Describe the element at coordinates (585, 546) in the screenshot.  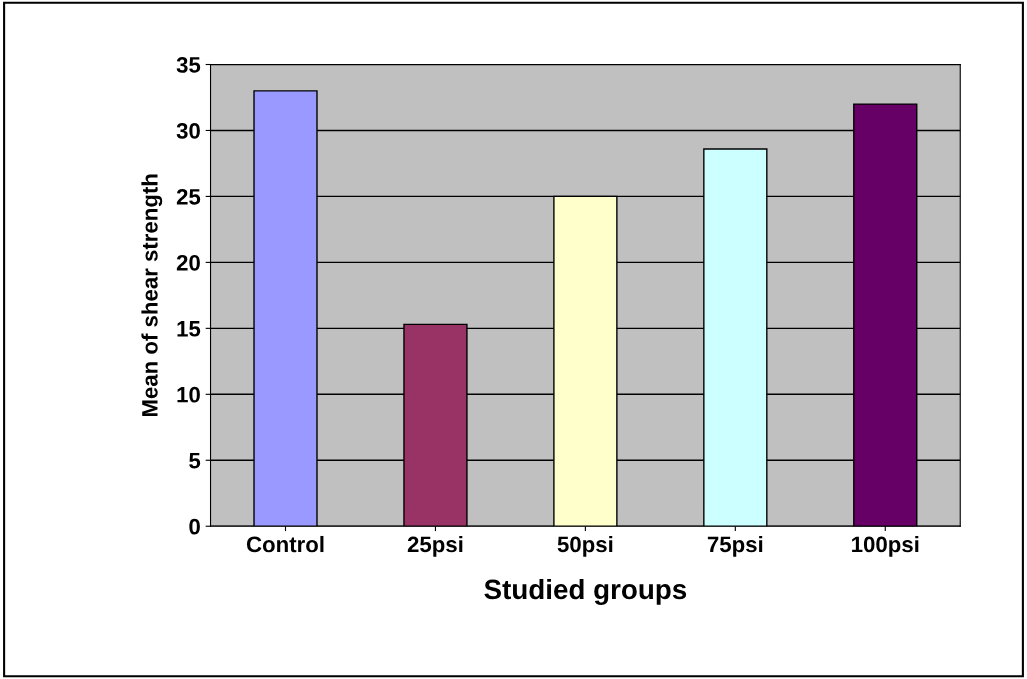
I see `x-tick-label: 50psi` at that location.